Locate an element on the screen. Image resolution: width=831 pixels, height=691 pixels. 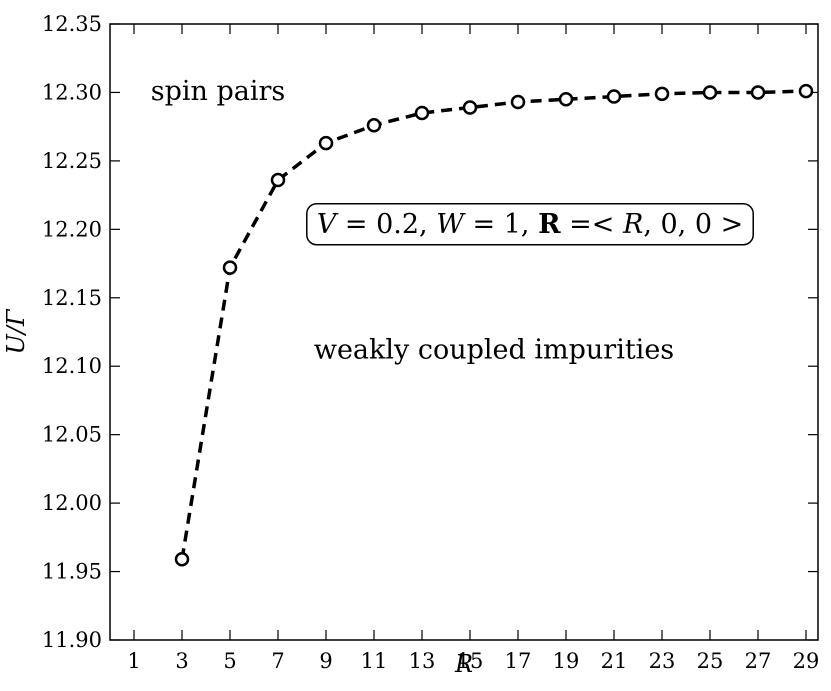
parameter-box-text: V = 0.2, W = 1, R =< R, 0, 0 > is located at coordinates (530, 224).